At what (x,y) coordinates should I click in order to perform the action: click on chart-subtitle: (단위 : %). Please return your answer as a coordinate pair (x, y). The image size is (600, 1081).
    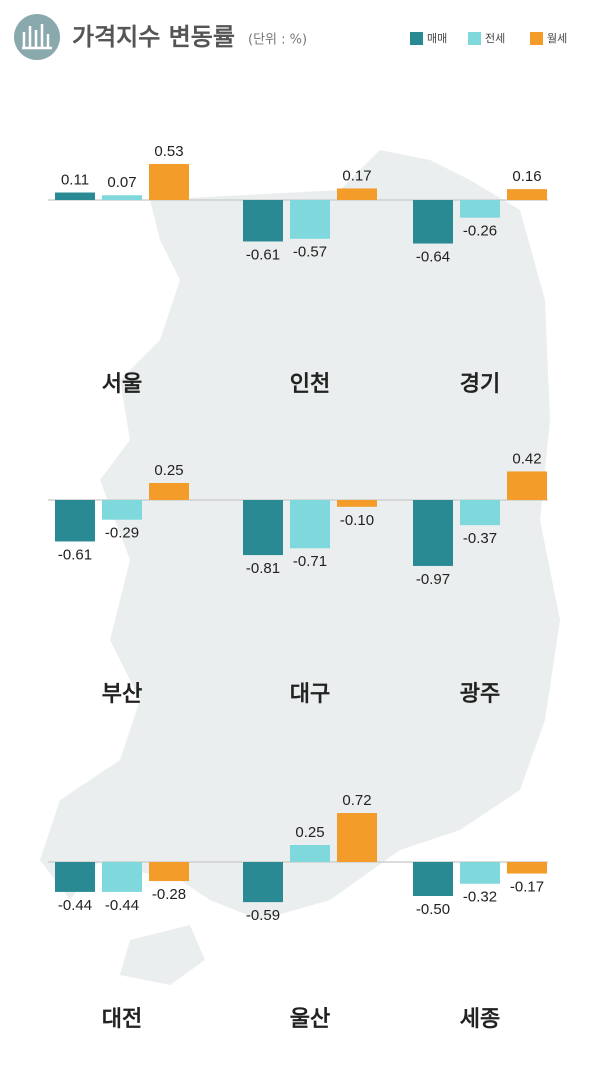
    Looking at the image, I should click on (277, 40).